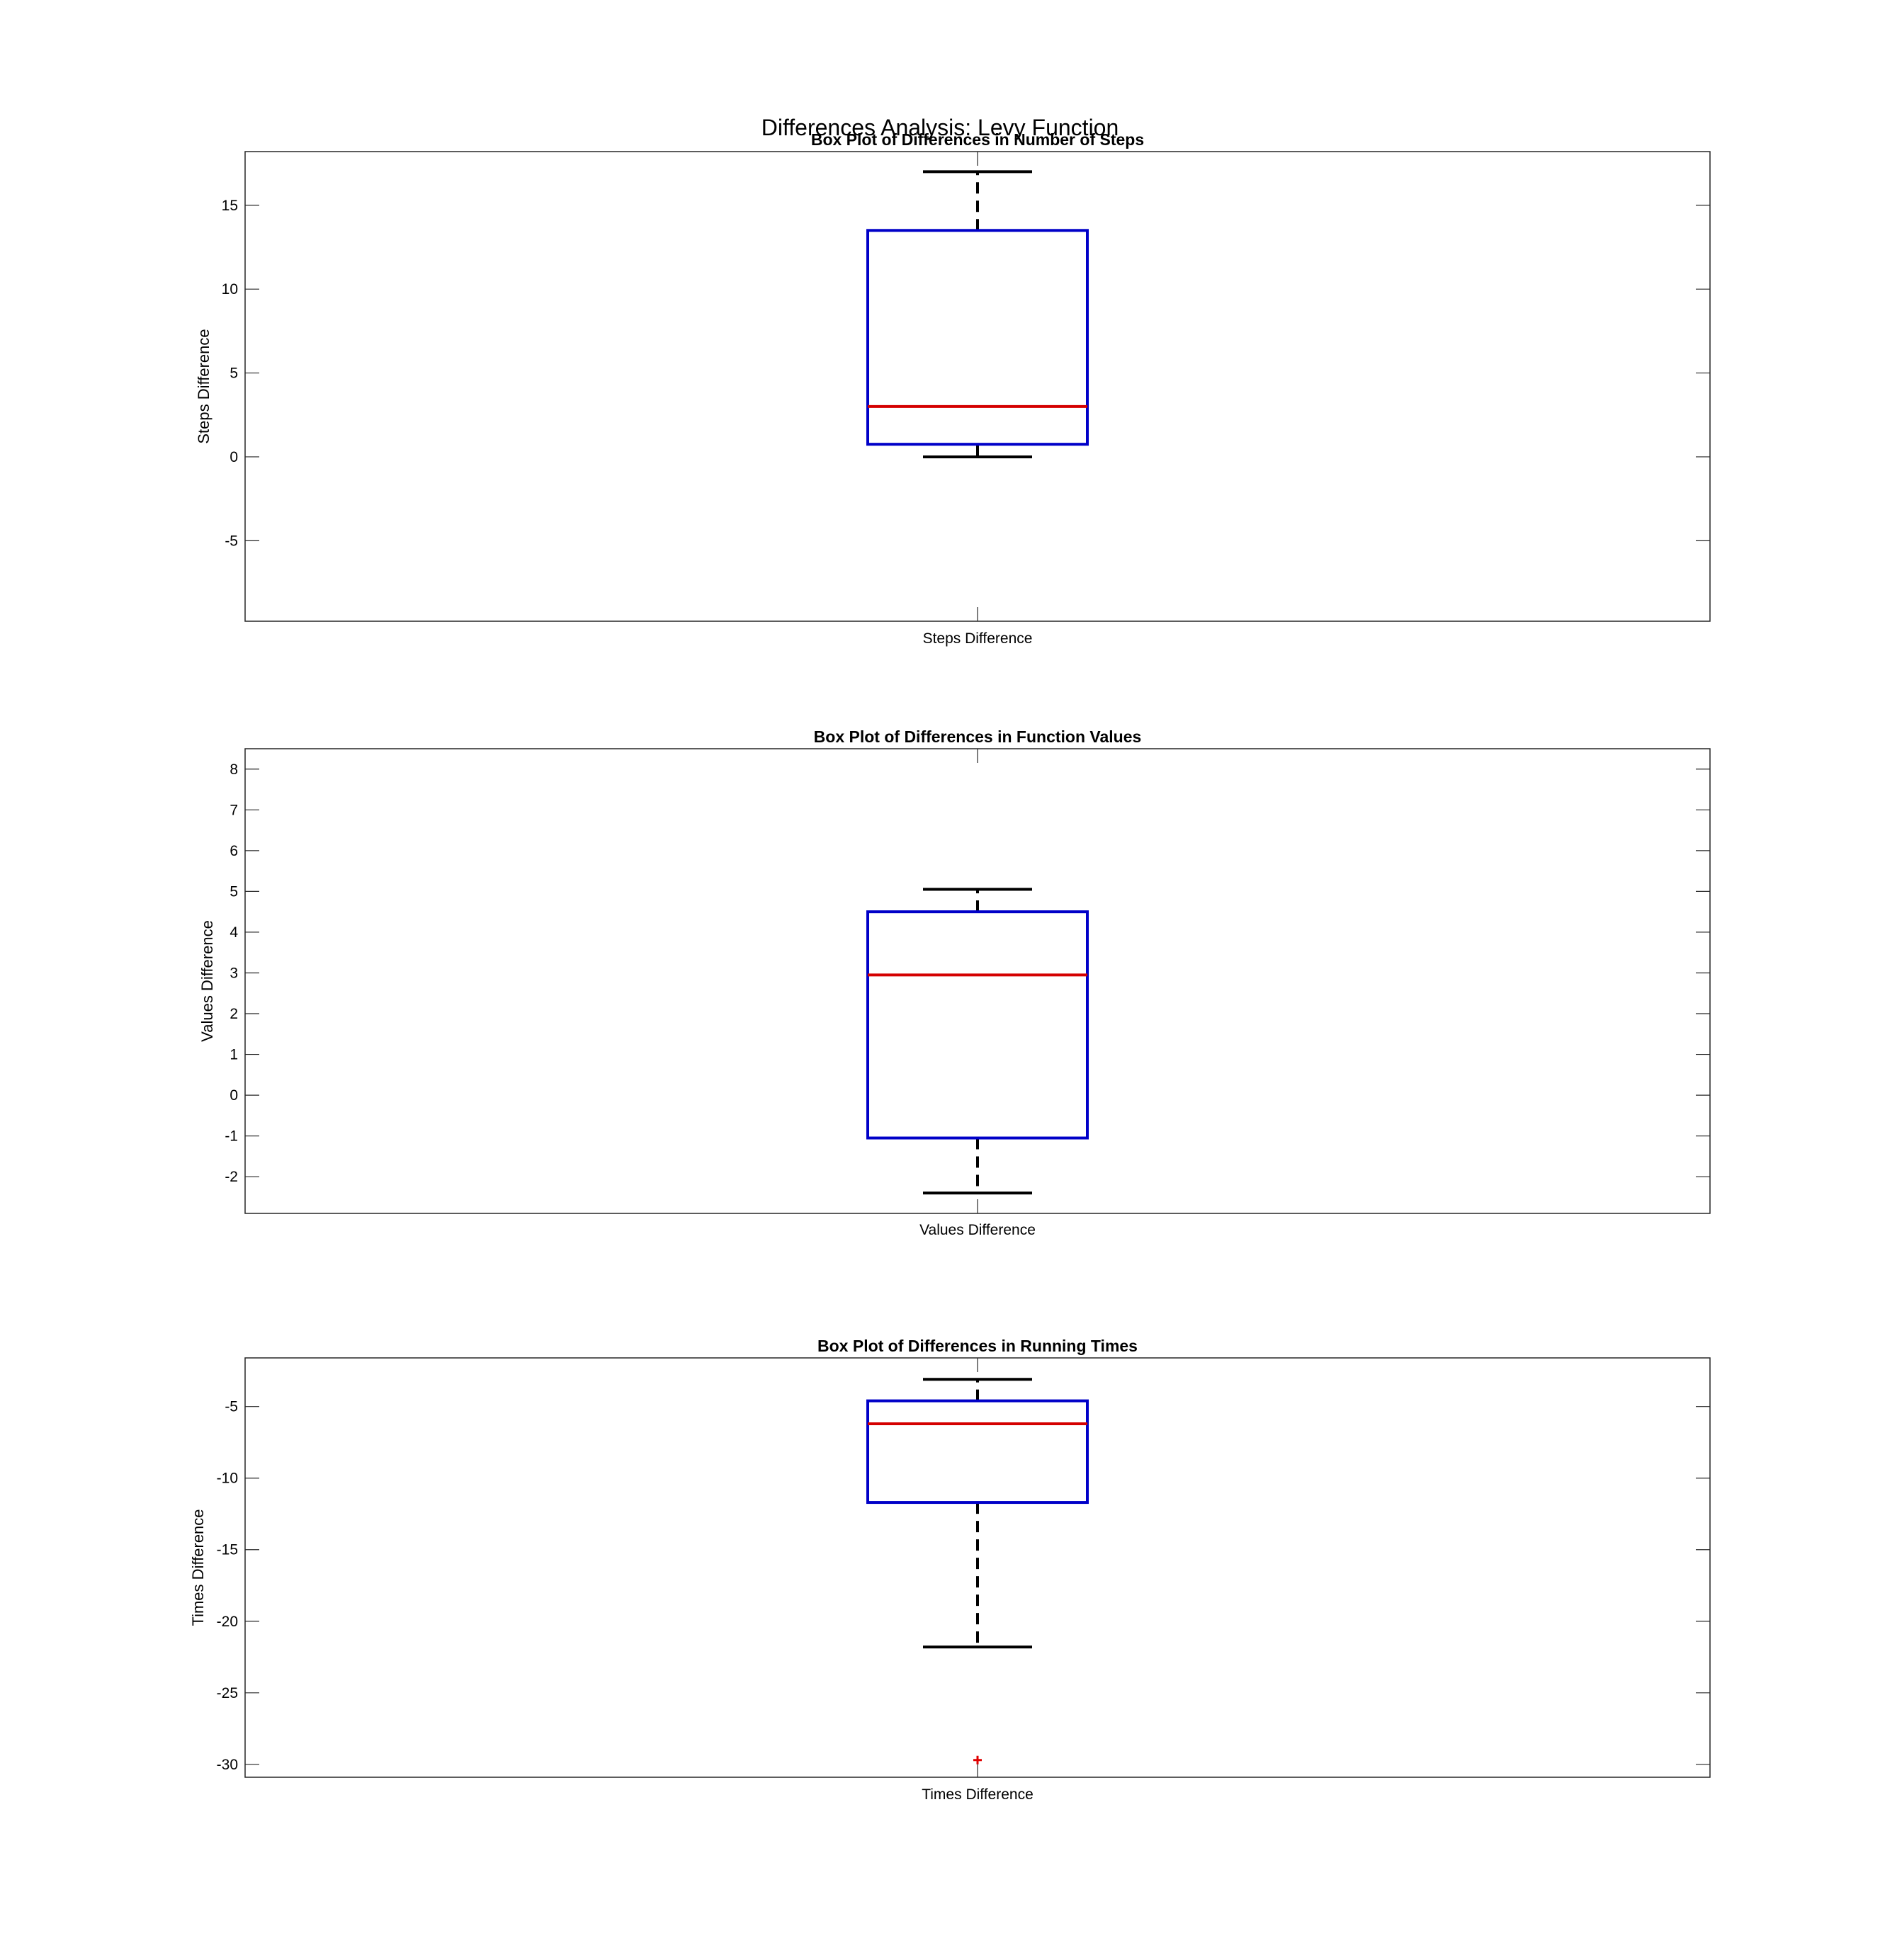 This screenshot has width=1880, height=1960. I want to click on panel-title: Box Plot of Differences in Running Times, so click(977, 1346).